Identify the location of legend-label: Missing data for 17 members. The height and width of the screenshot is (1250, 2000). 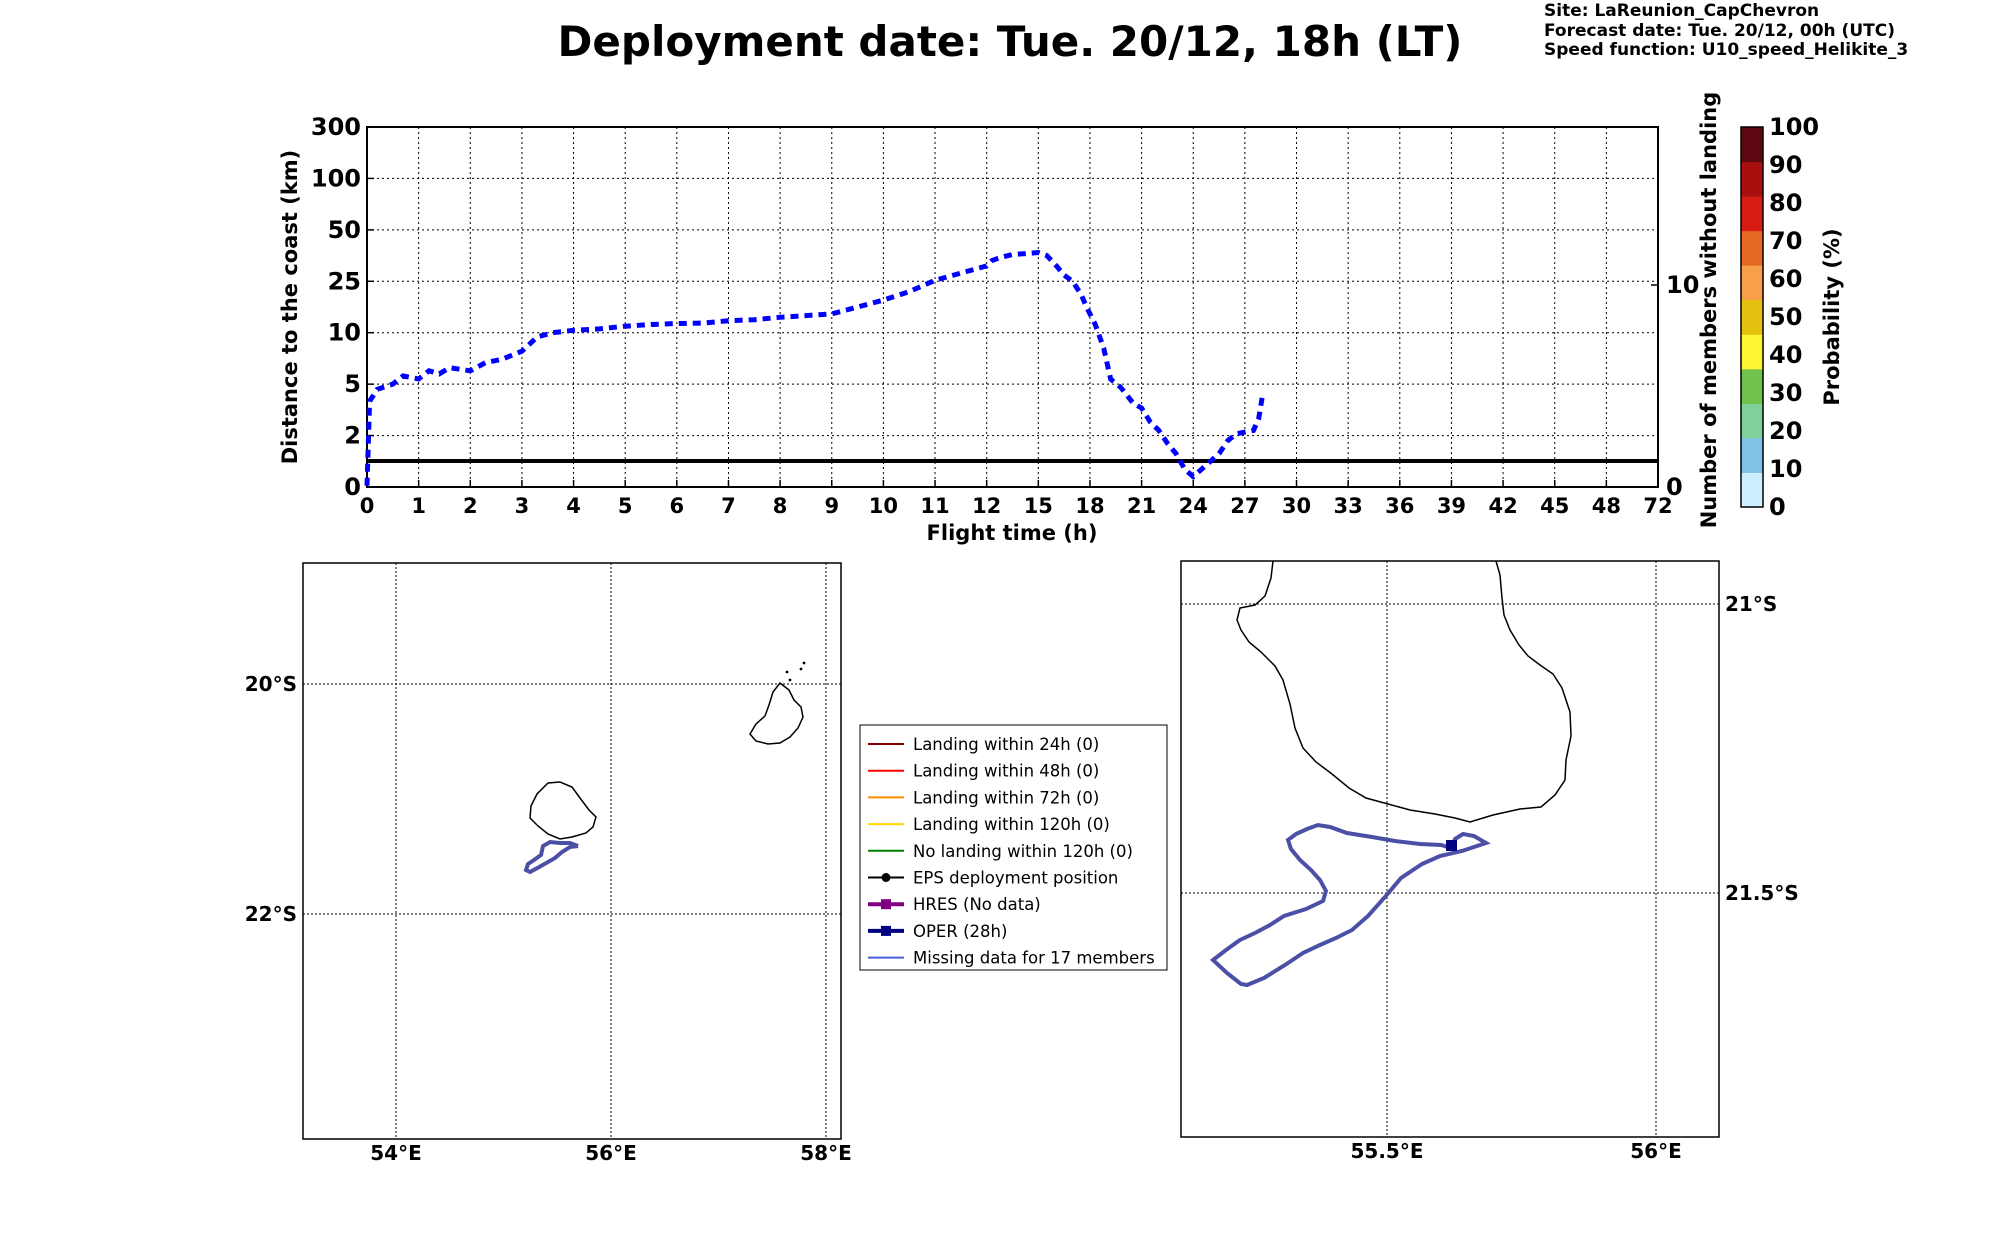
(1034, 958).